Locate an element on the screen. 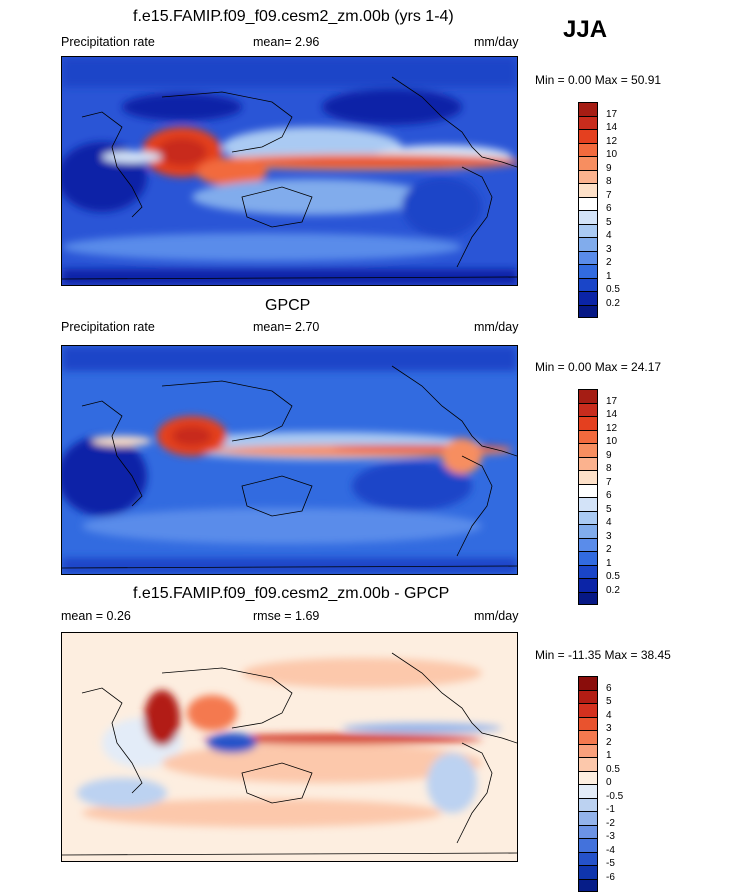 The image size is (733, 892). mean-label: mean= 2.70 is located at coordinates (286, 327).